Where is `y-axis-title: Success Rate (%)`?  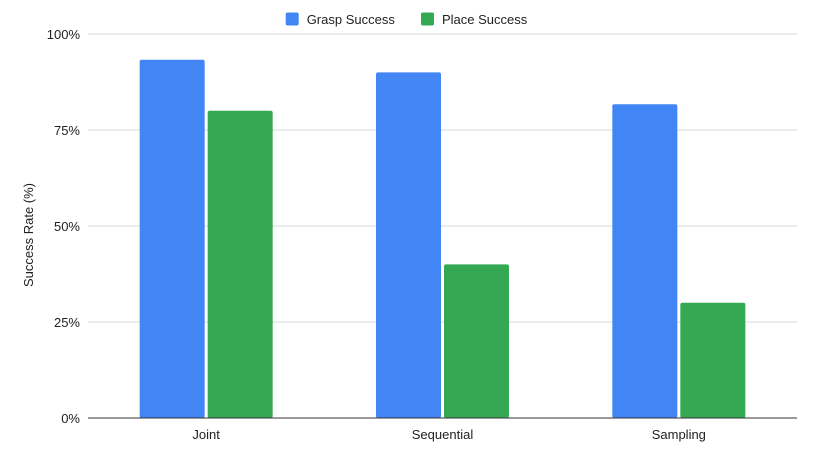
y-axis-title: Success Rate (%) is located at coordinates (28, 235).